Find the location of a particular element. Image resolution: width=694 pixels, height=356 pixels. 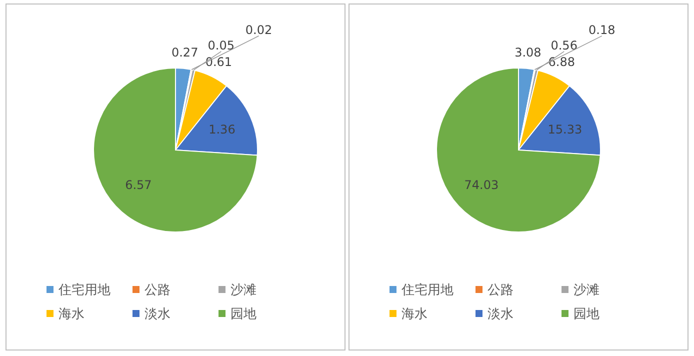

data-label: 0.61 is located at coordinates (218, 62).